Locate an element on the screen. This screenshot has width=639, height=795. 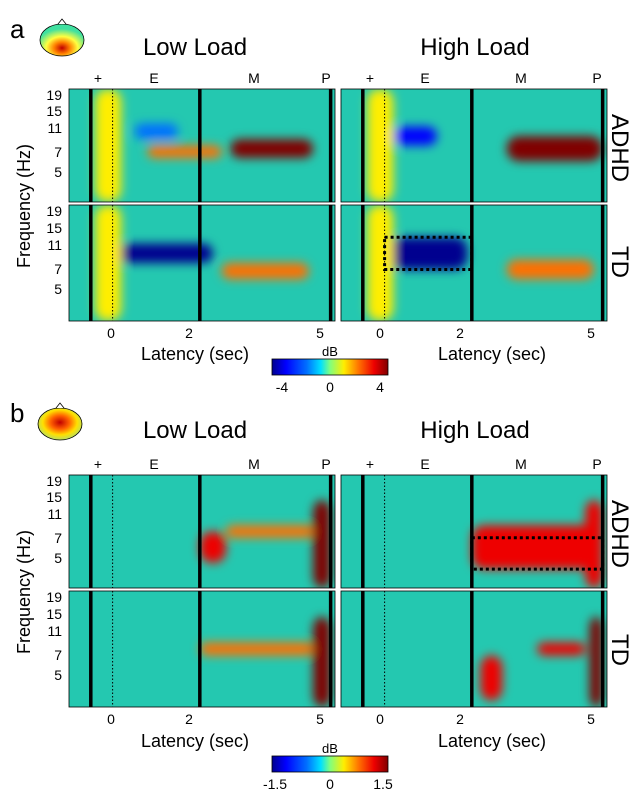
head-map-a-icon is located at coordinates (62, 37).